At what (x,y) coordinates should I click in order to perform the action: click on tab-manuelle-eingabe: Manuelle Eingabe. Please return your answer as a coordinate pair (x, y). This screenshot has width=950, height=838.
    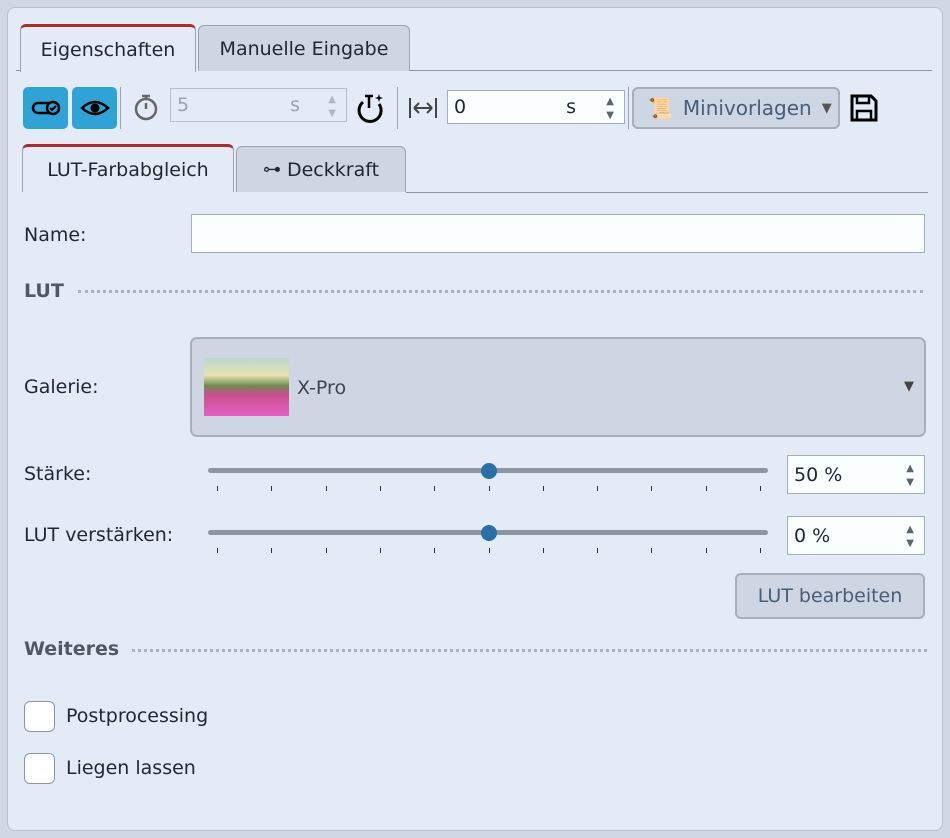
    Looking at the image, I should click on (304, 48).